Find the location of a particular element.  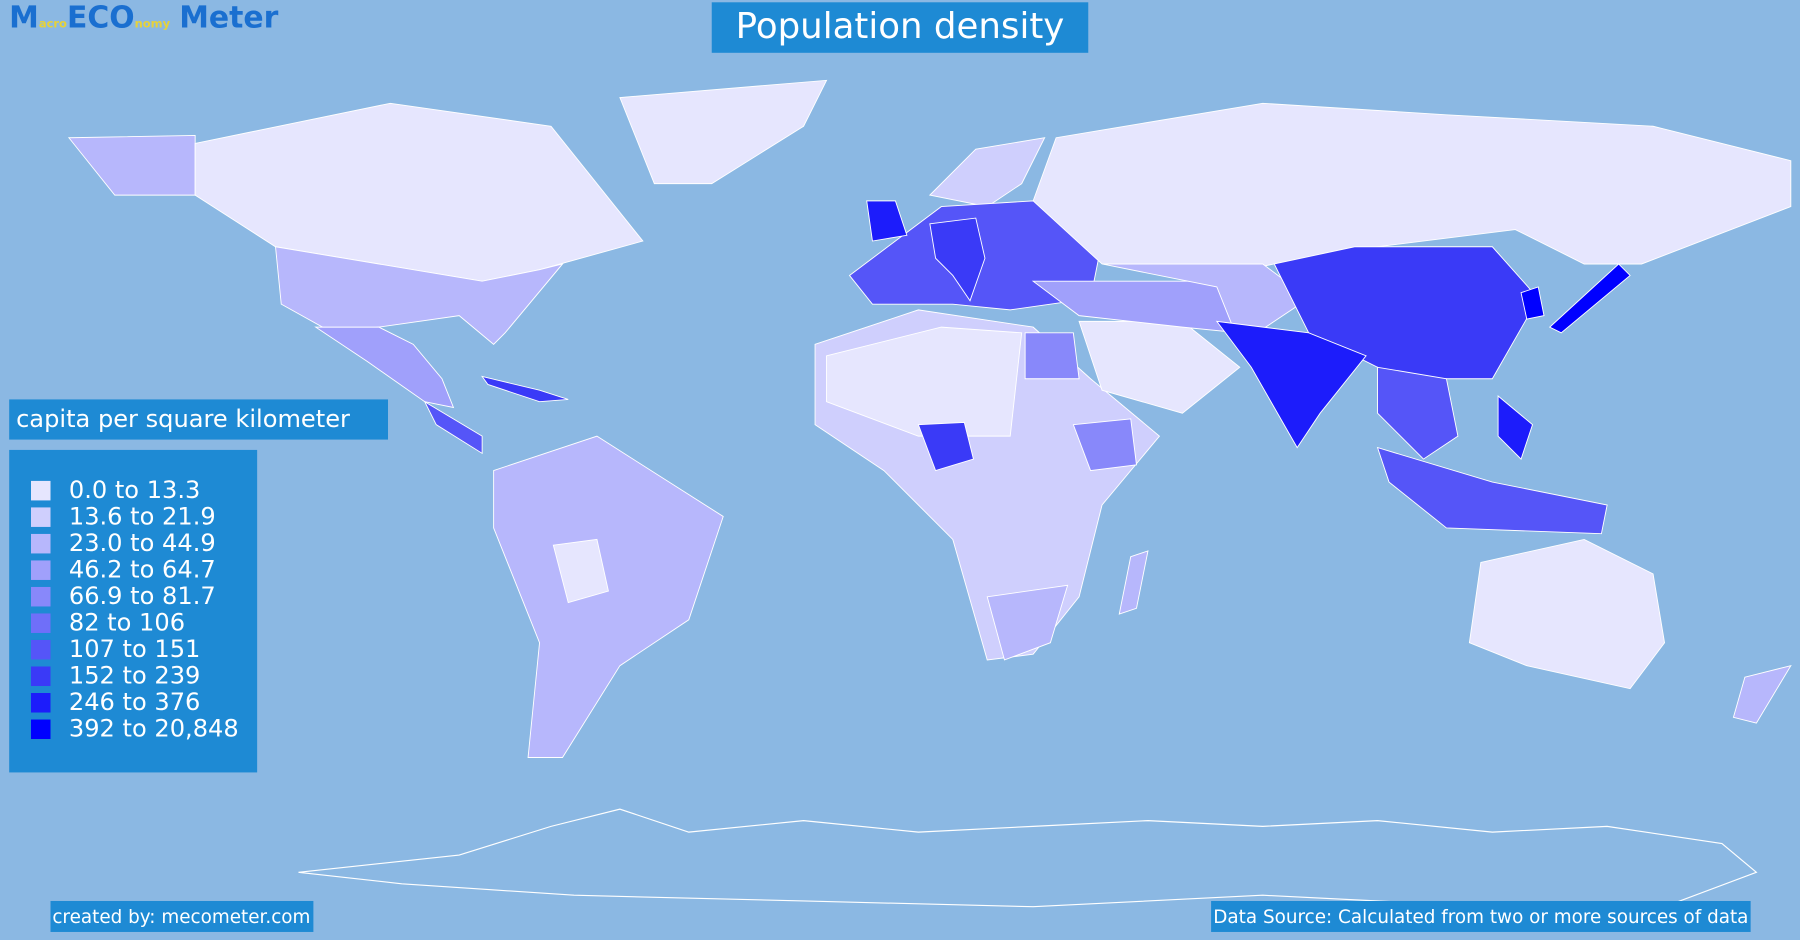

title-box is located at coordinates (900, 27).